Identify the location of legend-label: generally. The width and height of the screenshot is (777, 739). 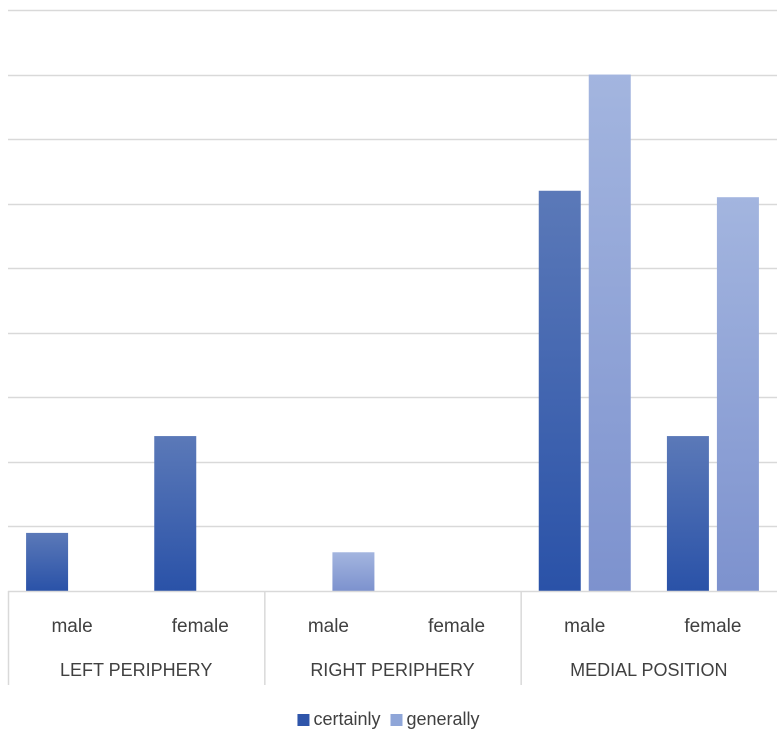
(442, 719).